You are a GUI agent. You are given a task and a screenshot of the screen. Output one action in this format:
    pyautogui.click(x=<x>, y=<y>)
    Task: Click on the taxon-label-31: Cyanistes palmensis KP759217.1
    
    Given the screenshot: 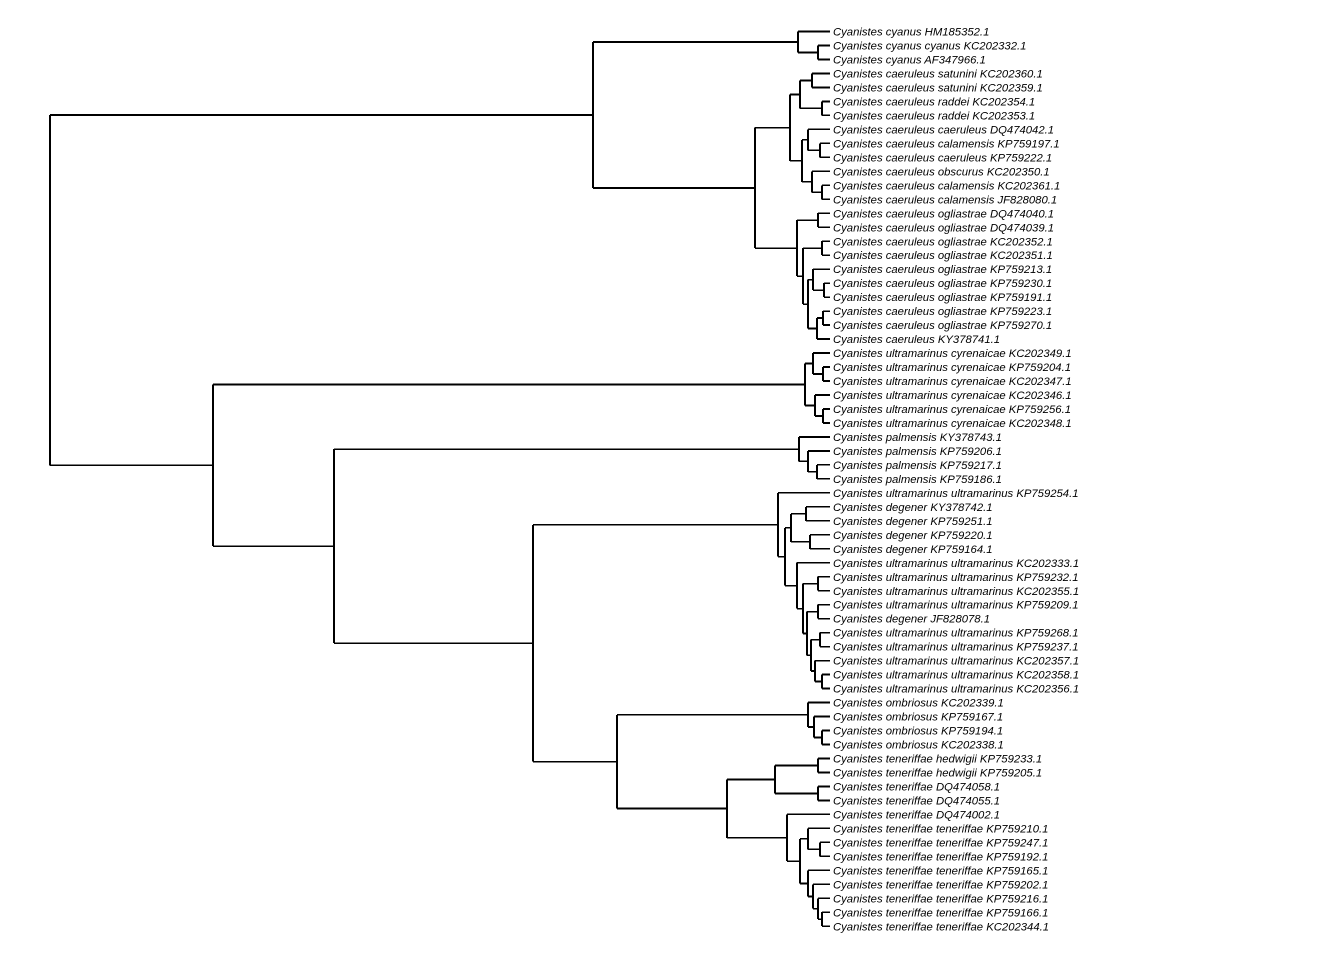 What is the action you would take?
    pyautogui.click(x=917, y=466)
    